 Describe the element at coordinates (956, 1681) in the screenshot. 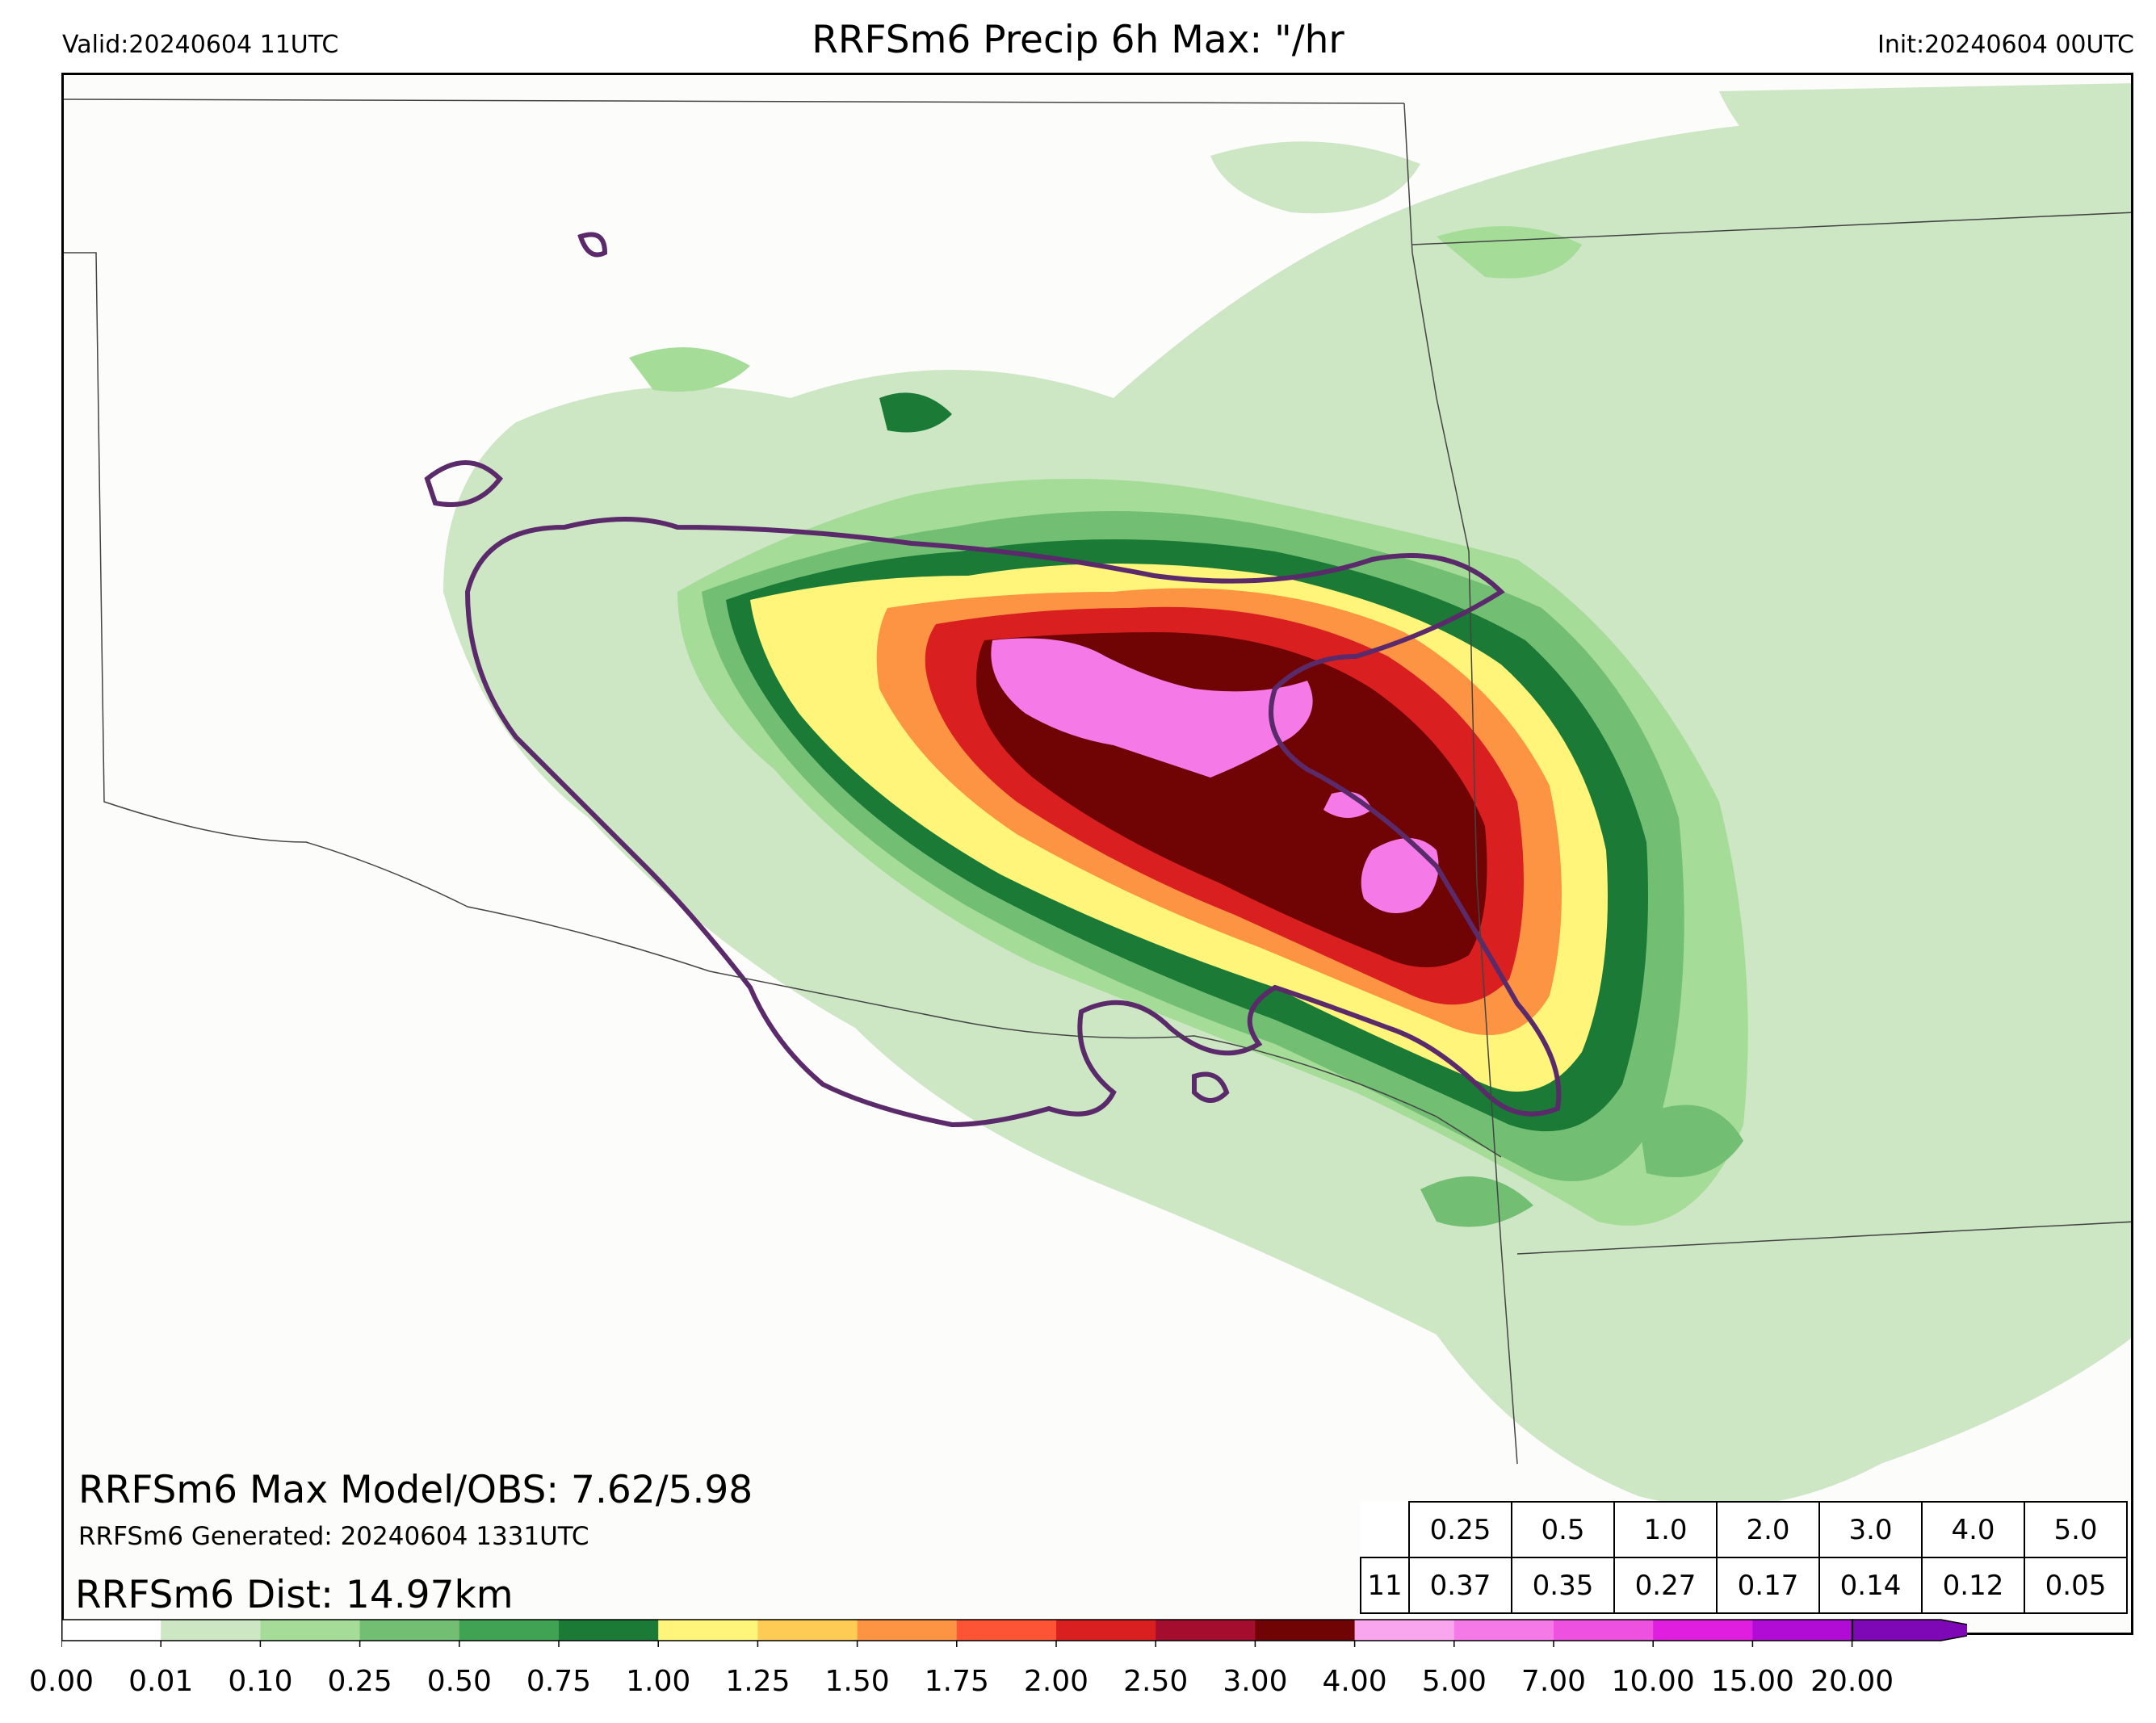

I see `colorbar-tick-label: 1.75` at that location.